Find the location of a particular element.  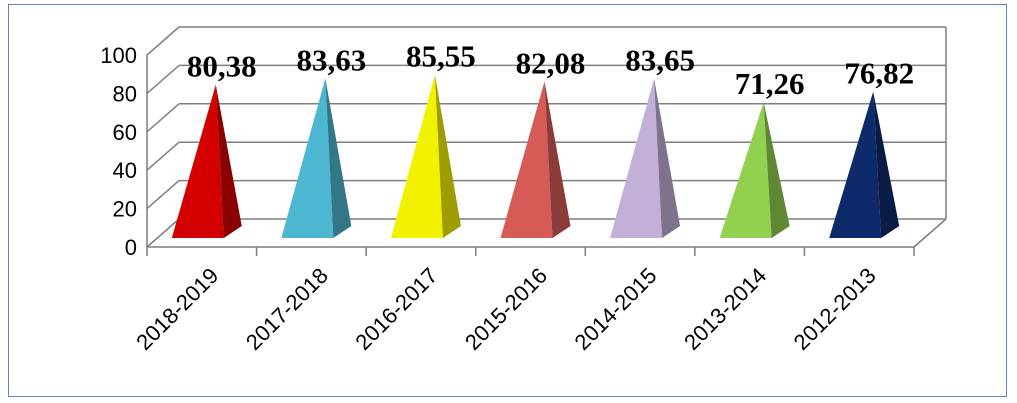

y-tick-label: 80 is located at coordinates (125, 93).